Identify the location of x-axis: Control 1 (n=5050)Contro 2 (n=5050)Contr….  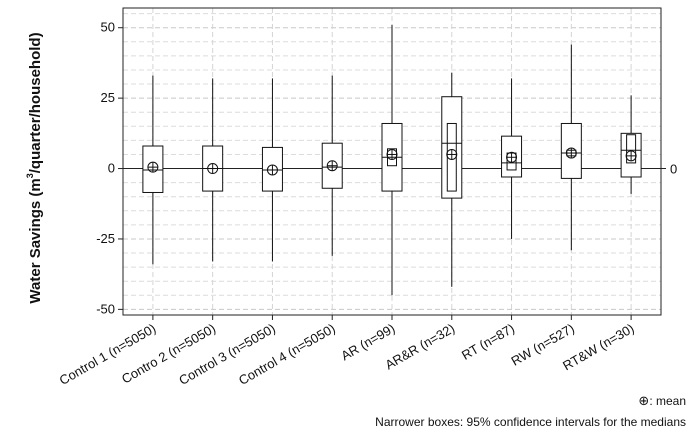
(347, 351).